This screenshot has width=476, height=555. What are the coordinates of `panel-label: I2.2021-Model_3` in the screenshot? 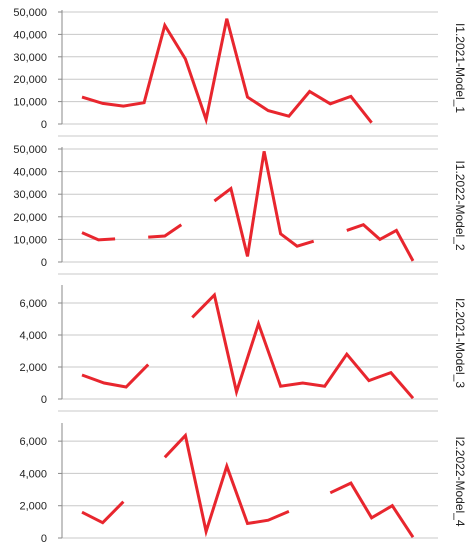 It's located at (460, 343).